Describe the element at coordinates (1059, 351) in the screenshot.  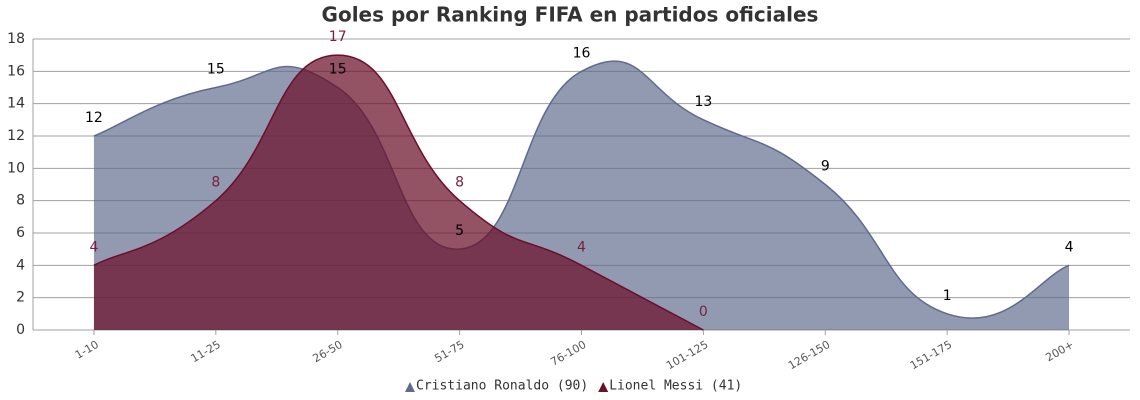
I see `x-tick-label: 200+` at that location.